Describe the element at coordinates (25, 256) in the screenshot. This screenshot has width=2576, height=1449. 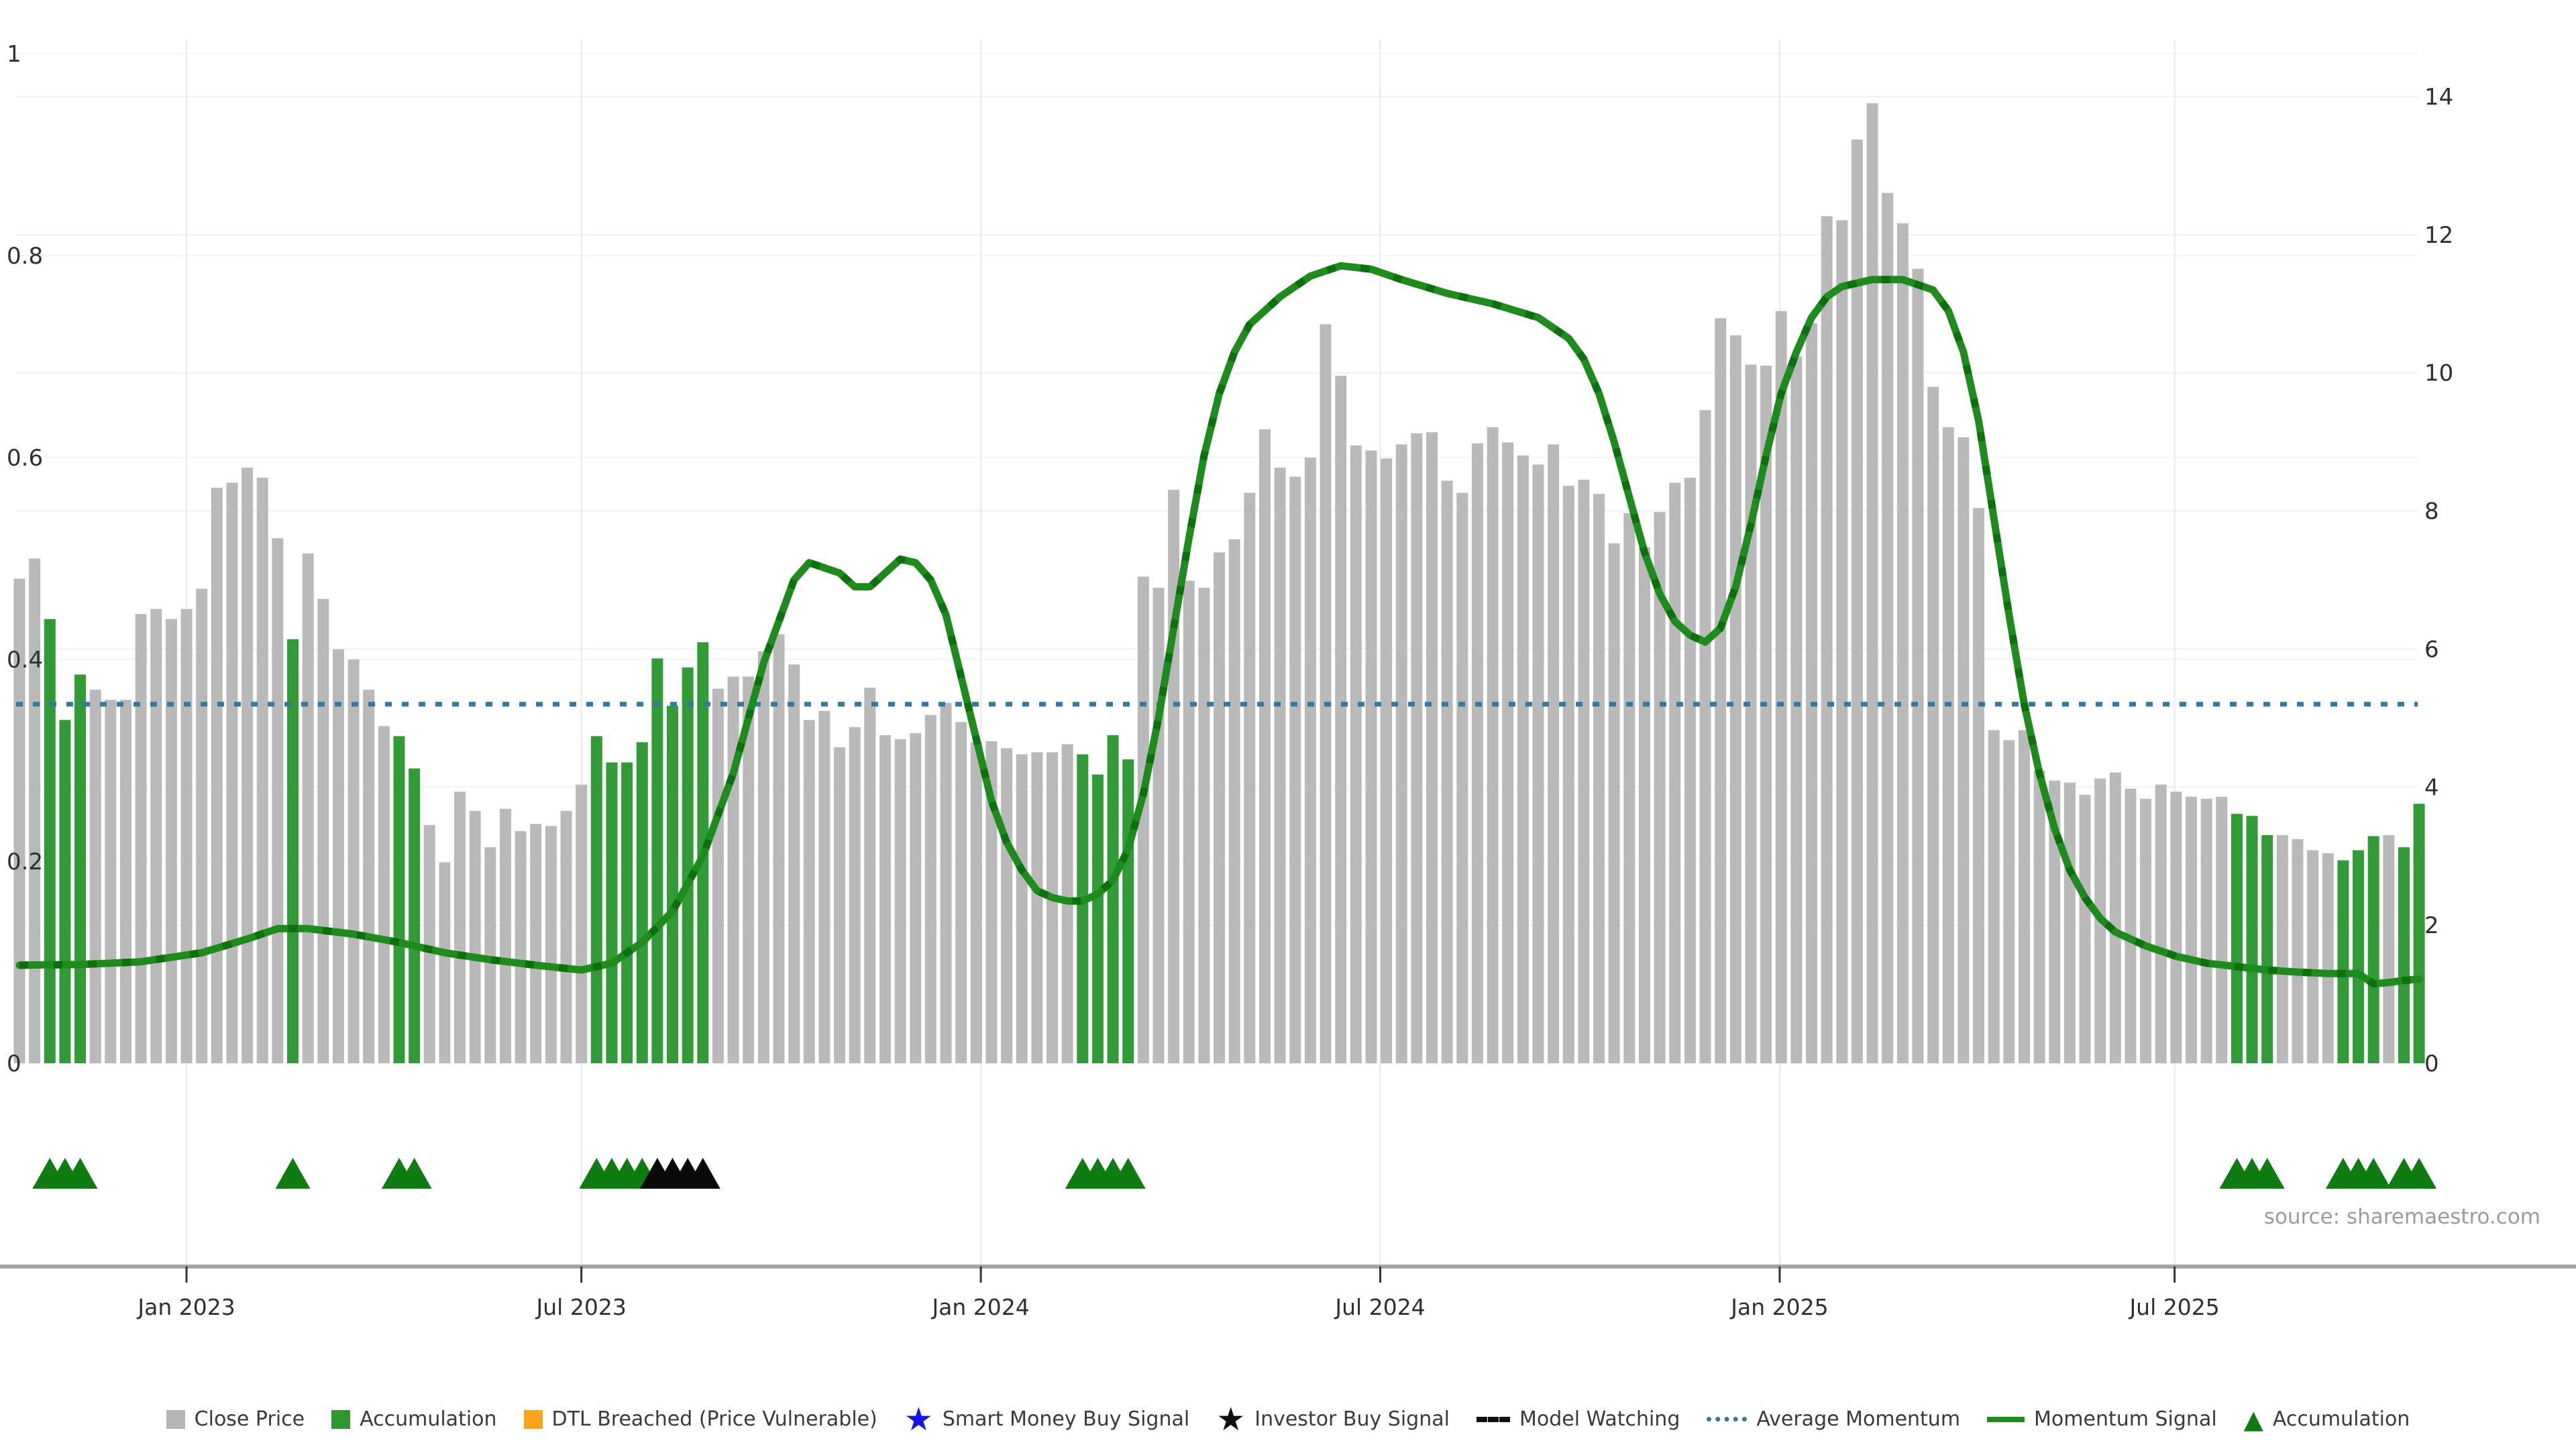
I see `left-axis-tick-label: 0.8` at that location.